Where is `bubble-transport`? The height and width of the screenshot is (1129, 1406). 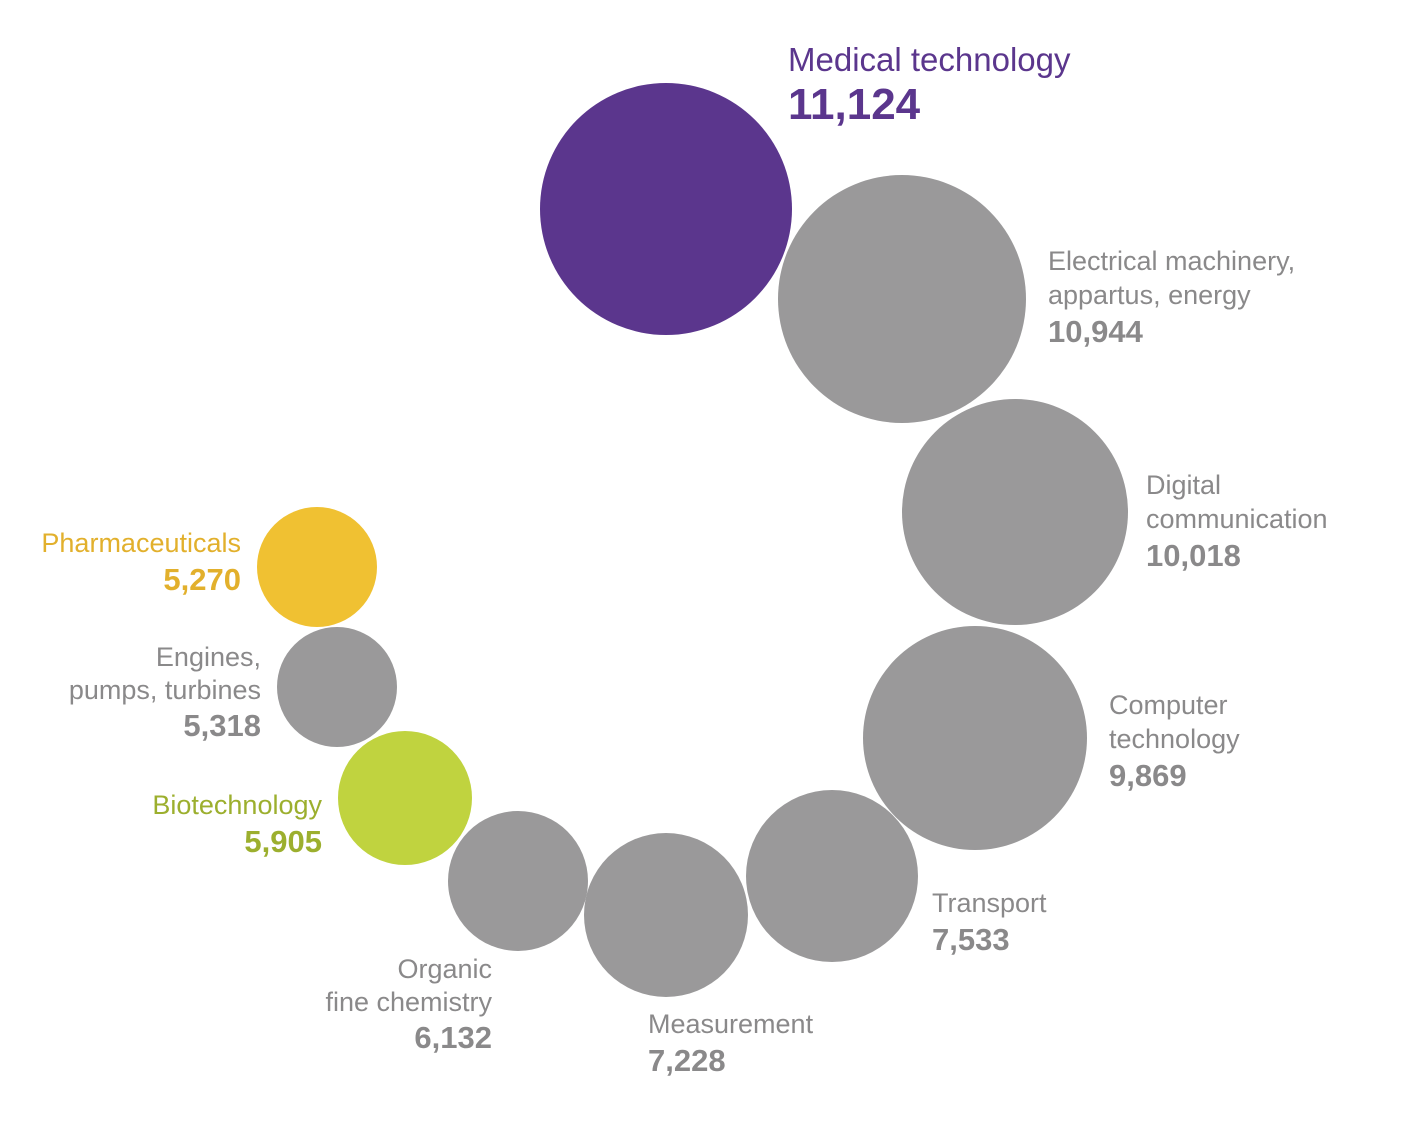
bubble-transport is located at coordinates (832, 876).